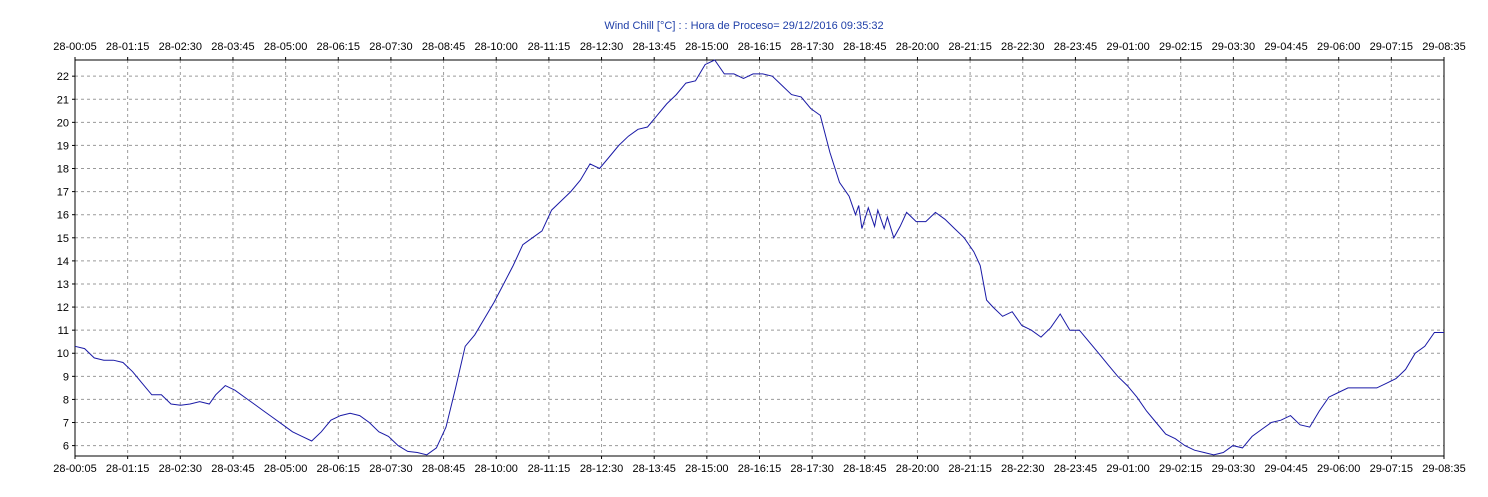 Image resolution: width=1488 pixels, height=497 pixels. What do you see at coordinates (443, 469) in the screenshot?
I see `x-tick-label-bottom: 28-08:45` at bounding box center [443, 469].